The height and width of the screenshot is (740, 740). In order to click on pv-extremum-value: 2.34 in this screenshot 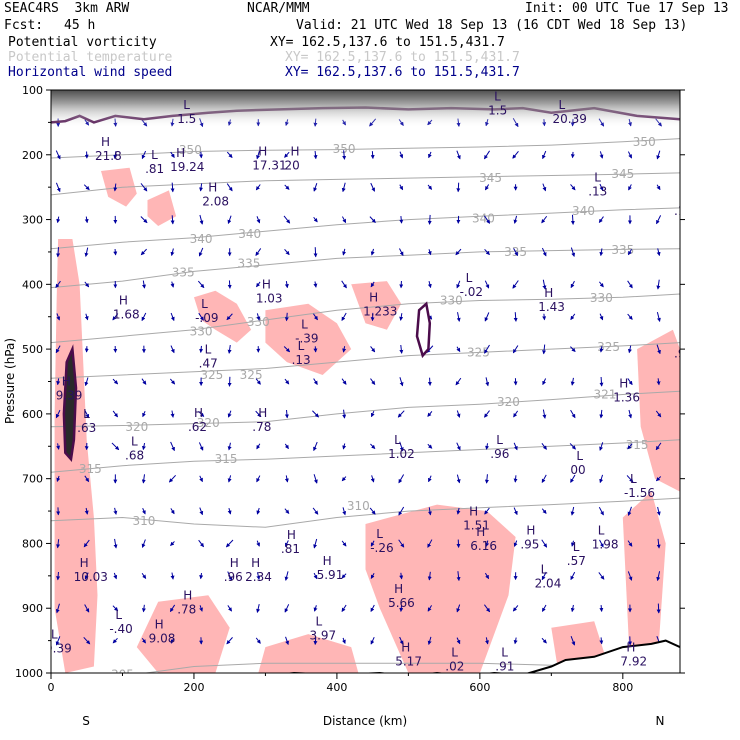, I will do `click(258, 577)`.